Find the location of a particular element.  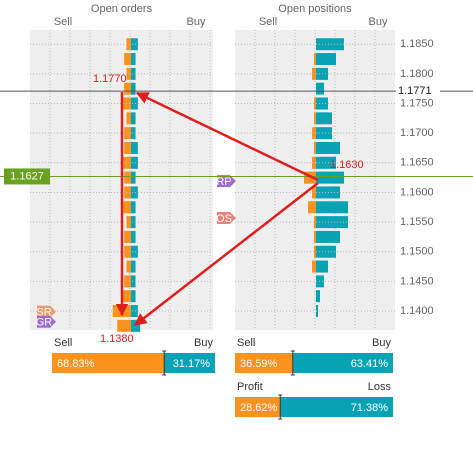

meter-left-value: 36.59% is located at coordinates (259, 364).